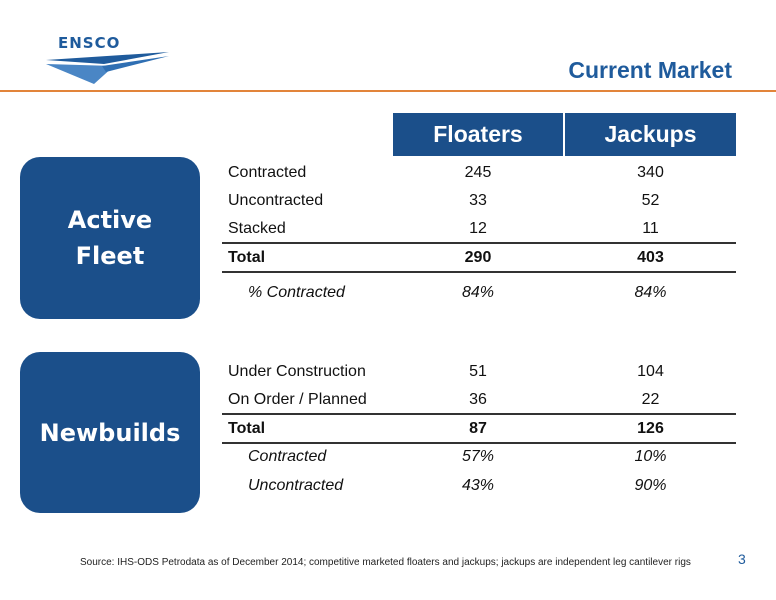 The width and height of the screenshot is (776, 600). I want to click on jackups-value: 84%, so click(650, 292).